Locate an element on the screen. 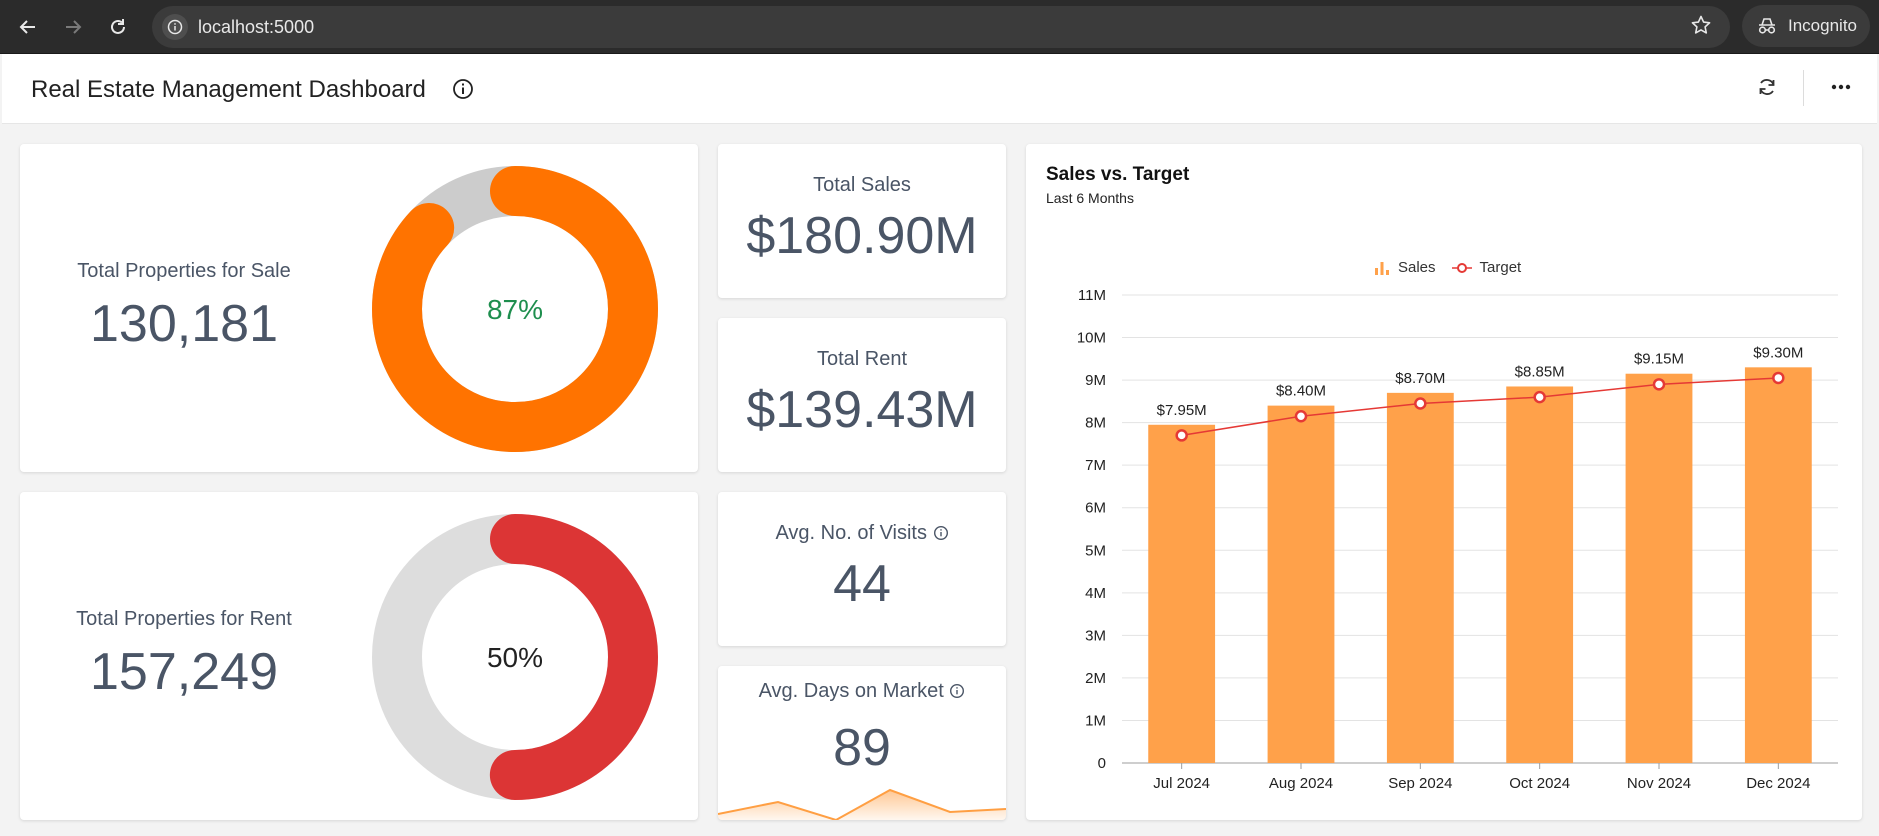  chart-subtitle: Last 6 Months is located at coordinates (1090, 198).